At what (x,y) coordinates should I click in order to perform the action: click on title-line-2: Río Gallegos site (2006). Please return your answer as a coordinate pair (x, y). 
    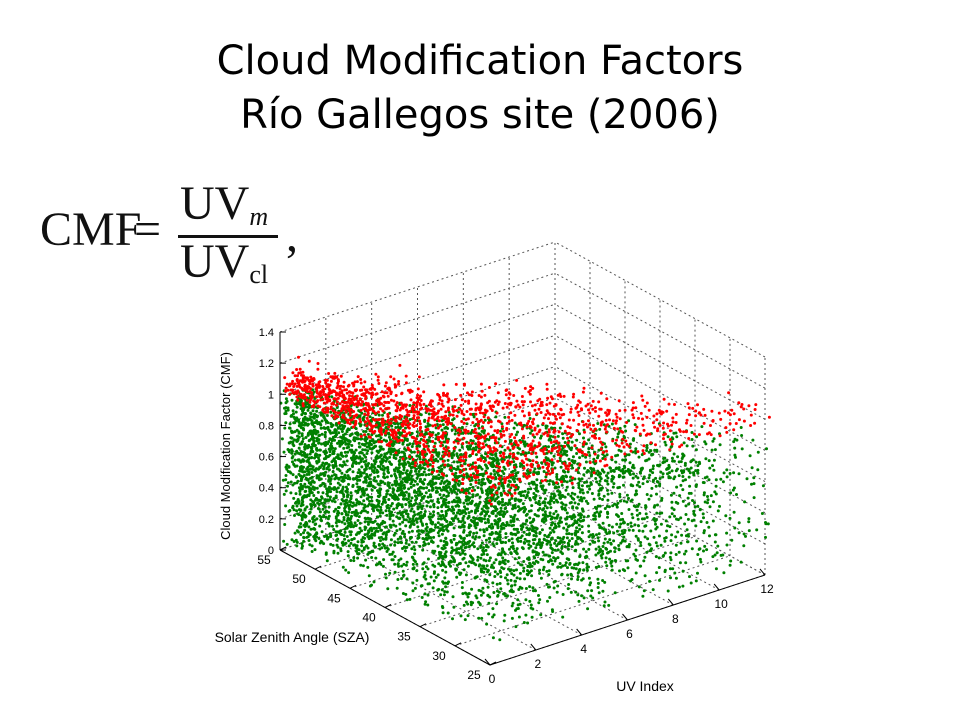
    Looking at the image, I should click on (480, 115).